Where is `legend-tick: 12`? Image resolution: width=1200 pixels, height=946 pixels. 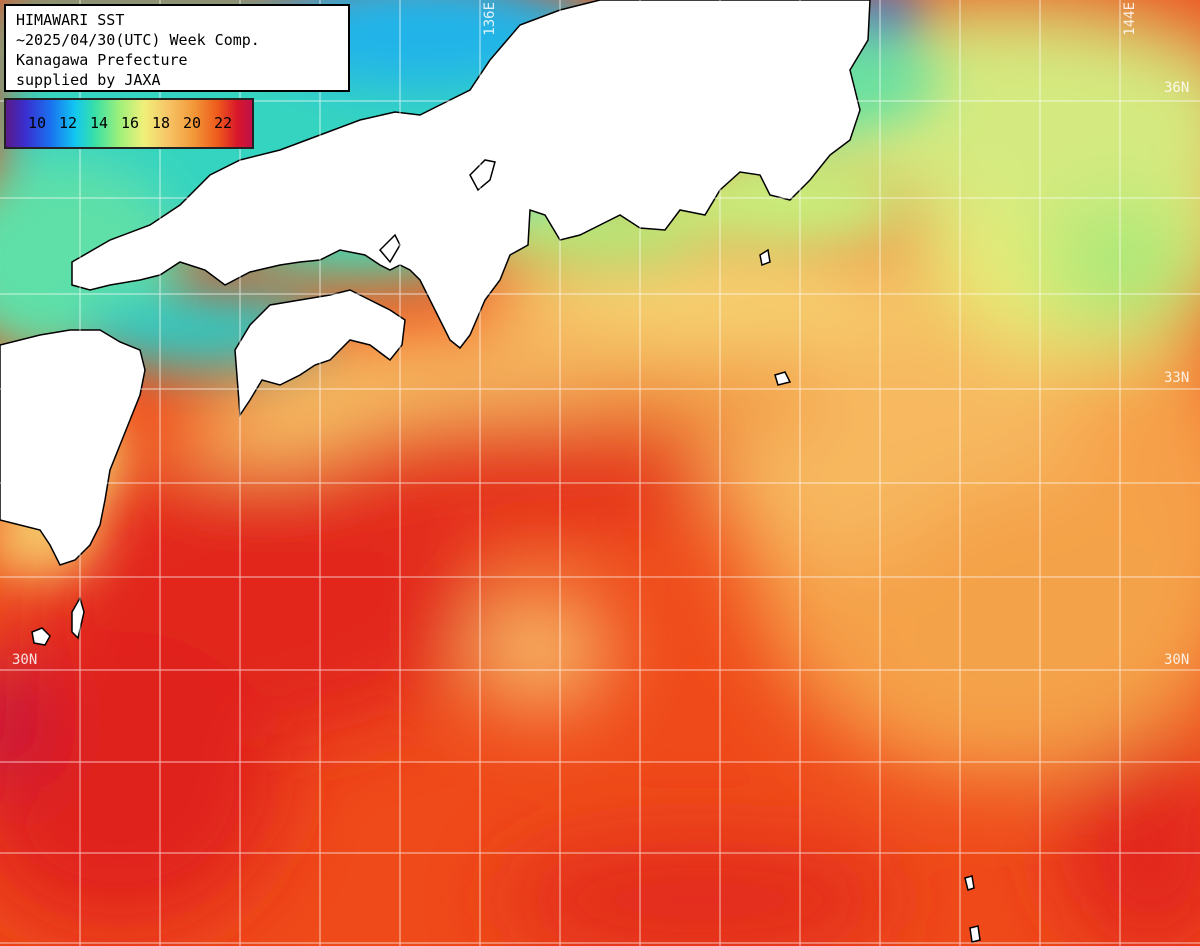
legend-tick: 12 is located at coordinates (68, 123).